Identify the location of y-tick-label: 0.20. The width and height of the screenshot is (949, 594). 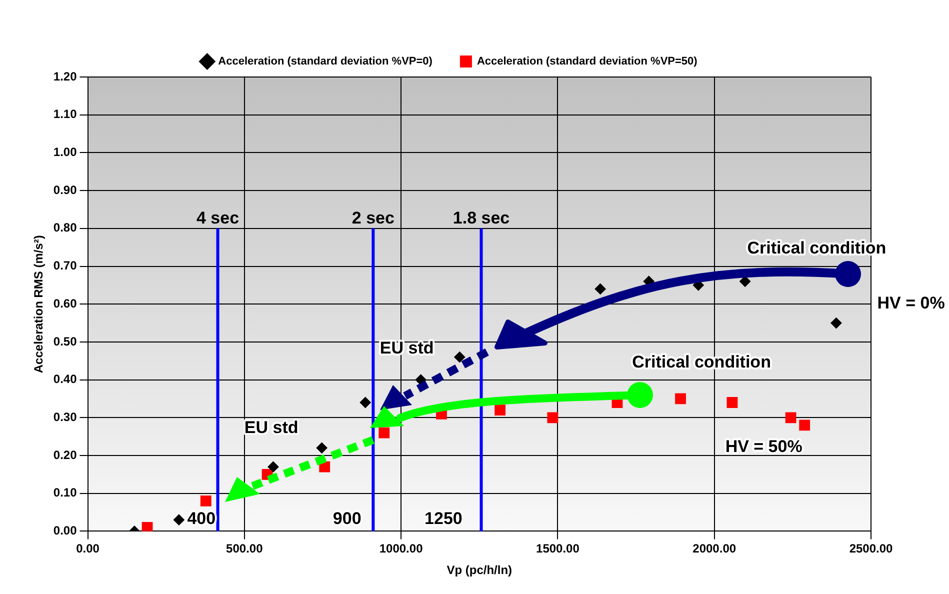
(65, 455).